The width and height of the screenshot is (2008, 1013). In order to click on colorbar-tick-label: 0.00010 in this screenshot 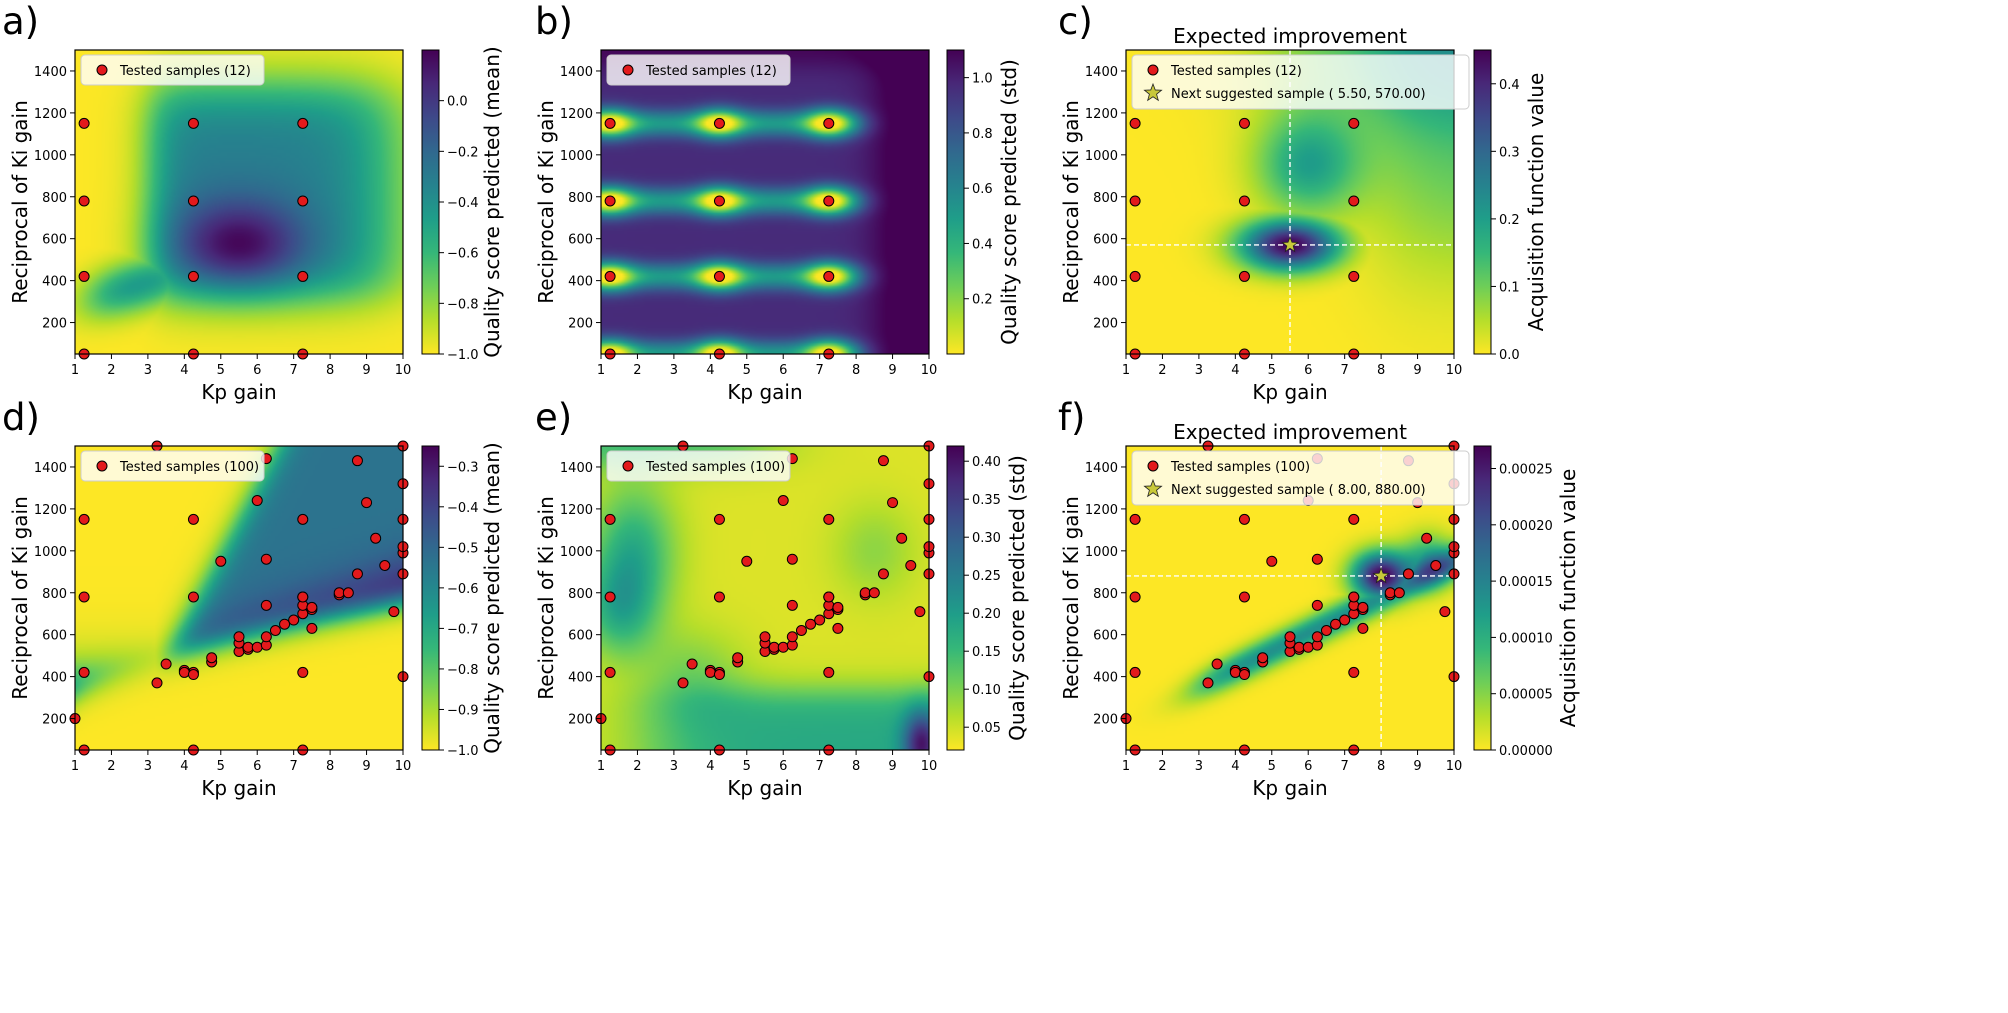, I will do `click(1526, 638)`.